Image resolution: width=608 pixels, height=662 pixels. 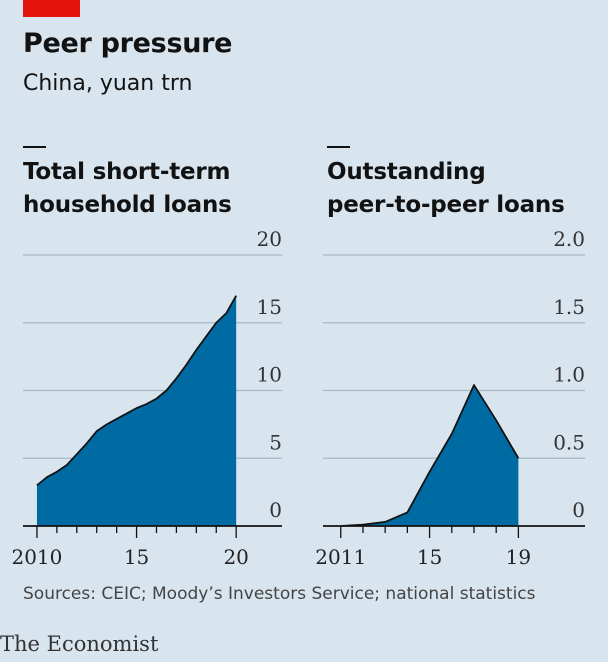 What do you see at coordinates (569, 239) in the screenshot?
I see `right-ytick-label-4: 2.0` at bounding box center [569, 239].